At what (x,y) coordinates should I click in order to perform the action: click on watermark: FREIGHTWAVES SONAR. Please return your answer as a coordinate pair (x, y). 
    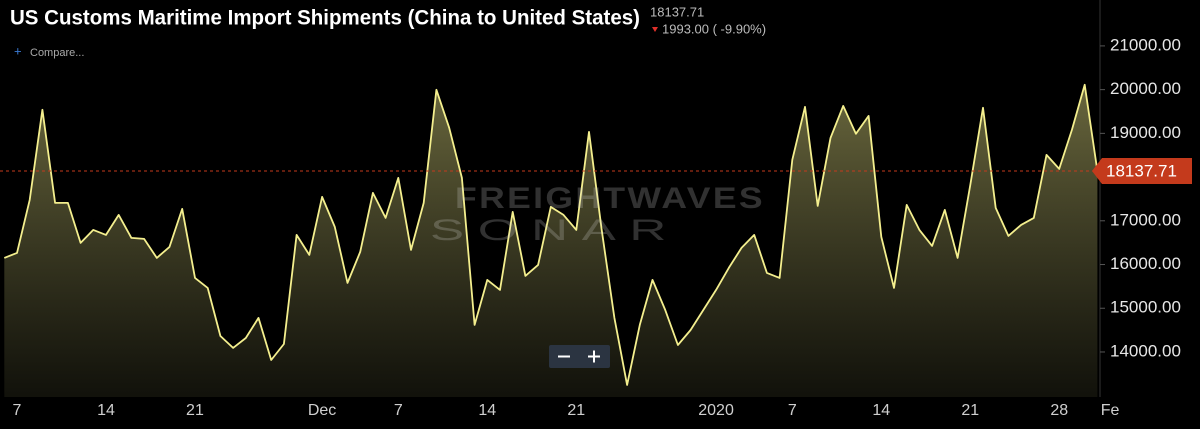
    Looking at the image, I should click on (597, 214).